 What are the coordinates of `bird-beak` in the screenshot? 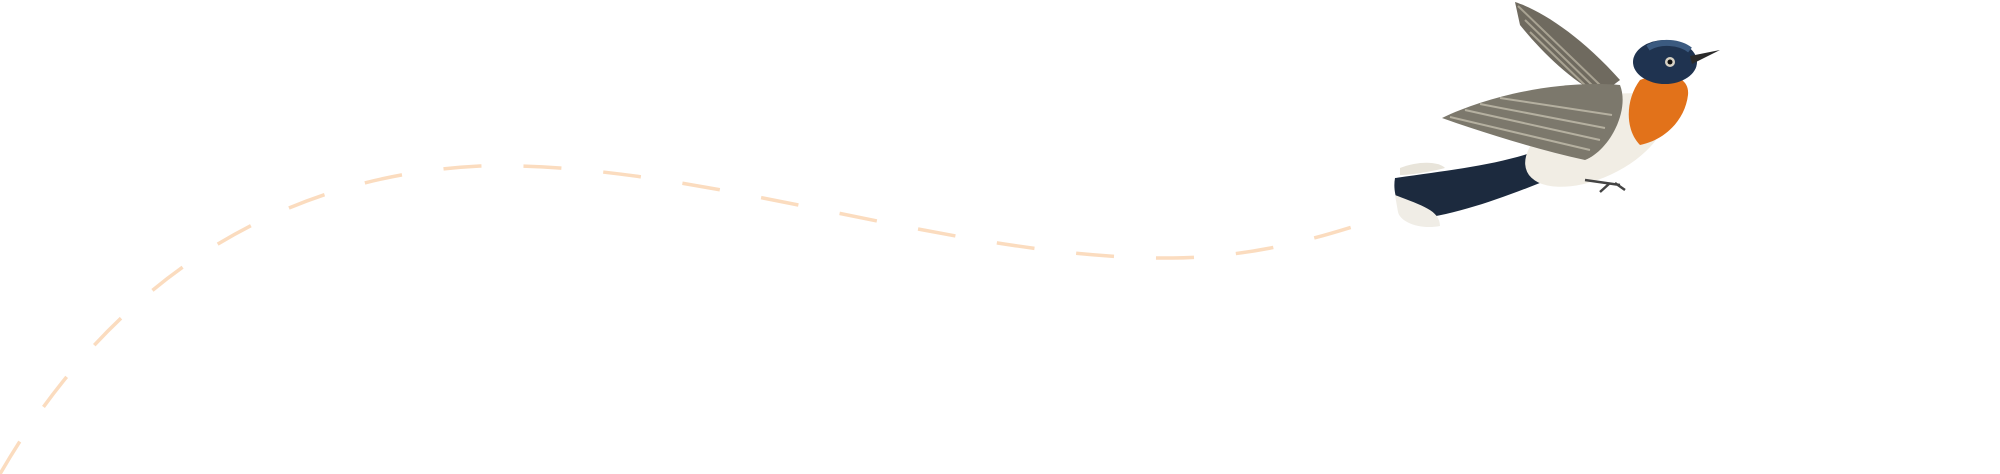 It's located at (1705, 57).